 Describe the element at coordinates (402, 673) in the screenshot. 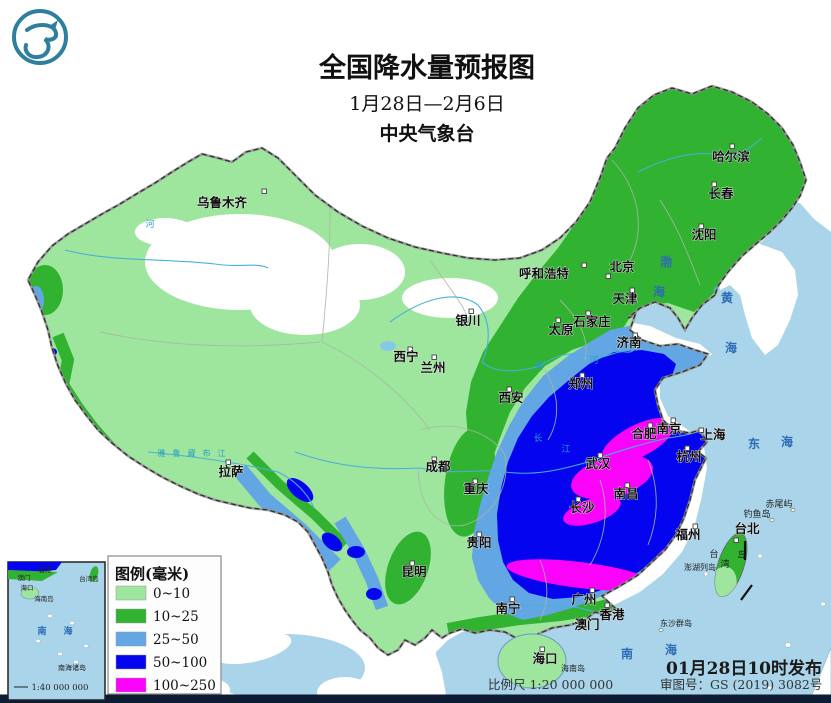

I see `indochina-land` at that location.